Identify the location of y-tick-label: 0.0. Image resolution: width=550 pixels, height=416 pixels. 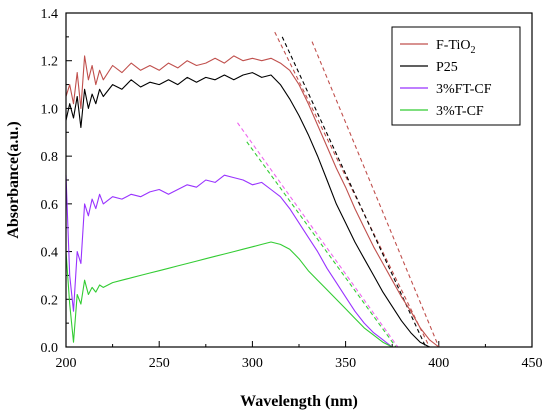
(50, 348).